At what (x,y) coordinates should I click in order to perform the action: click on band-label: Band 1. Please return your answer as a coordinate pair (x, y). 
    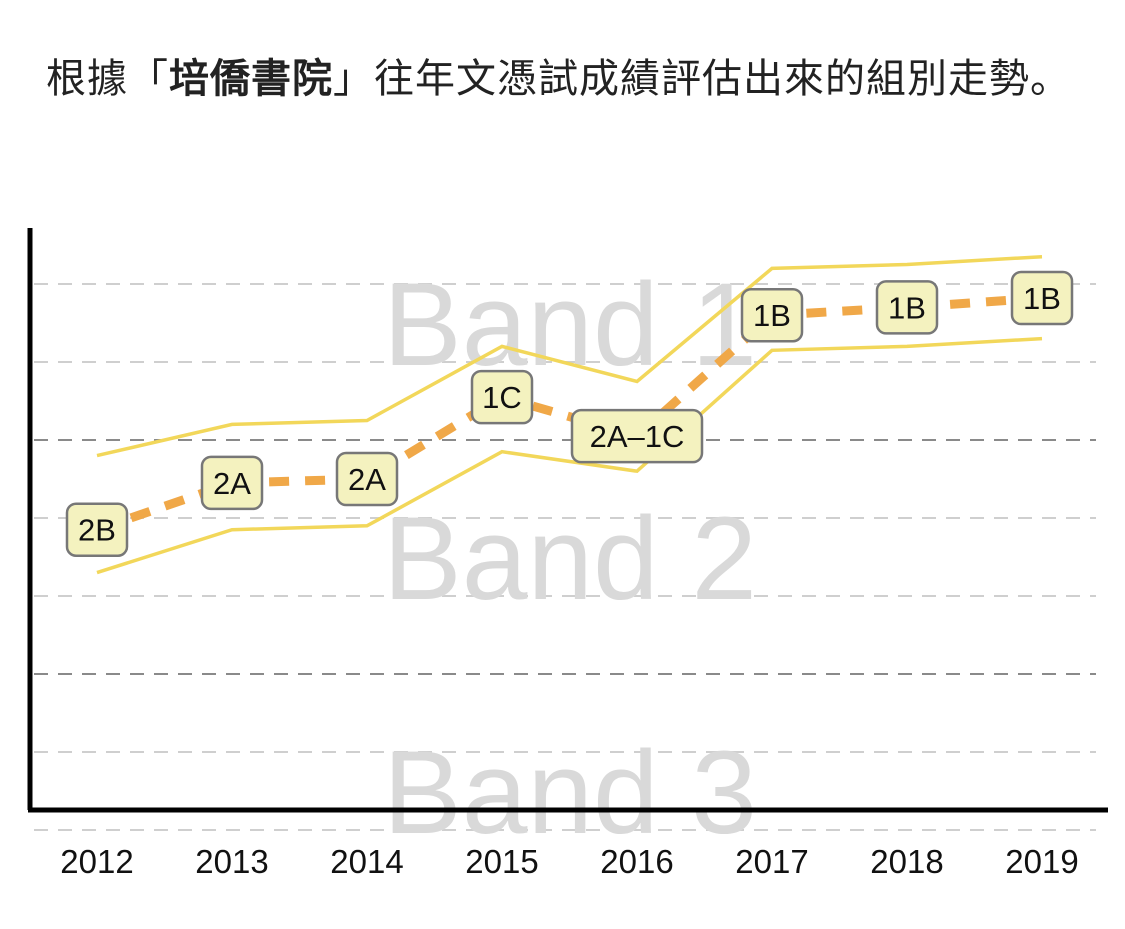
    Looking at the image, I should click on (570, 325).